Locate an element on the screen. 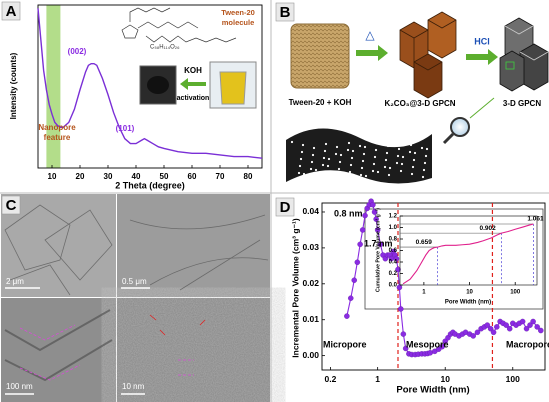 This screenshot has height=402, width=549. step: activation is located at coordinates (193, 98).